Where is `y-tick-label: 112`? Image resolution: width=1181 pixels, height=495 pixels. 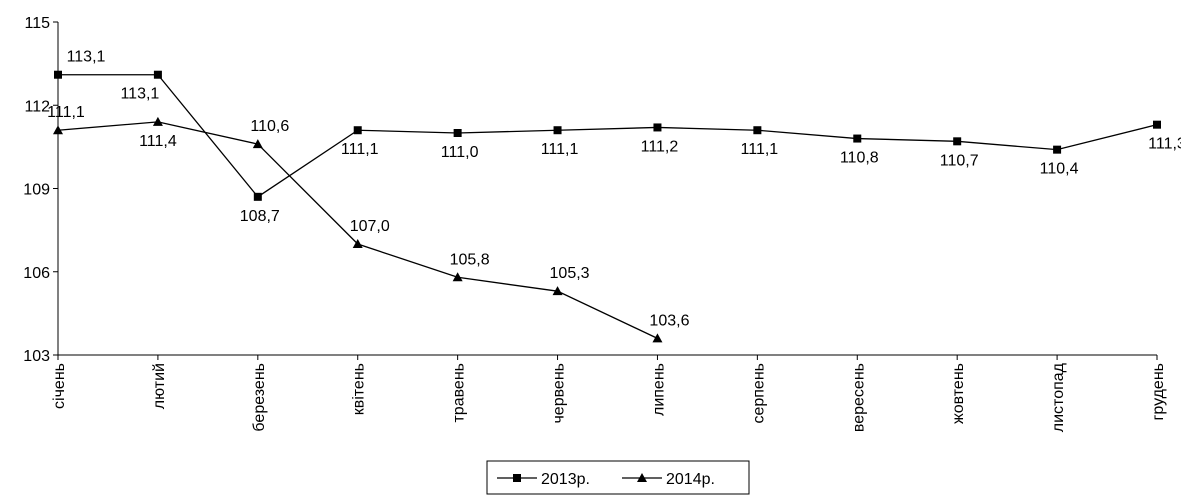
y-tick-label: 112 is located at coordinates (37, 106).